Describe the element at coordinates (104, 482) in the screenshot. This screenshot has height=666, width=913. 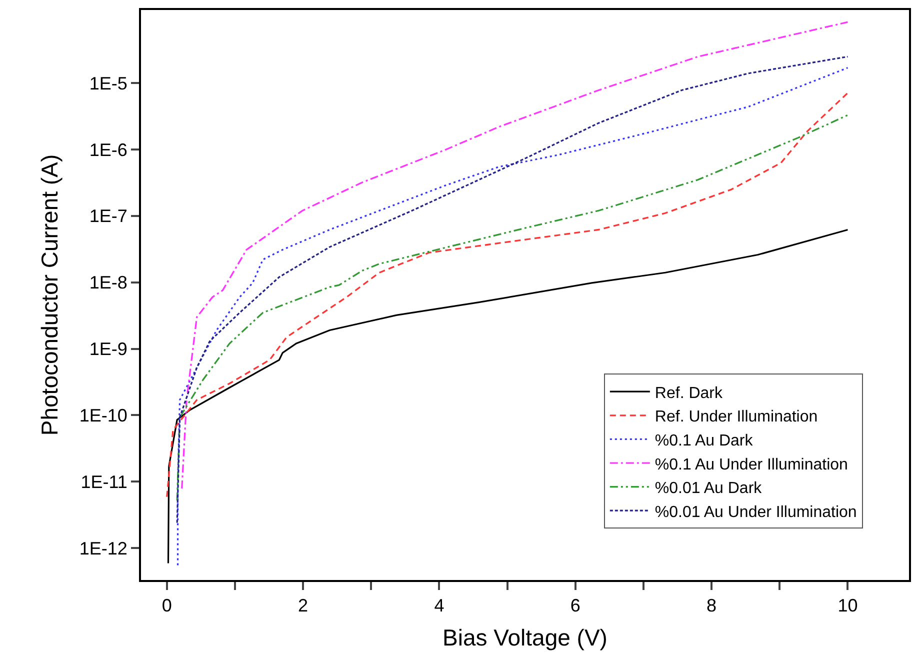
I see `y-tick-label: 1E-11` at that location.